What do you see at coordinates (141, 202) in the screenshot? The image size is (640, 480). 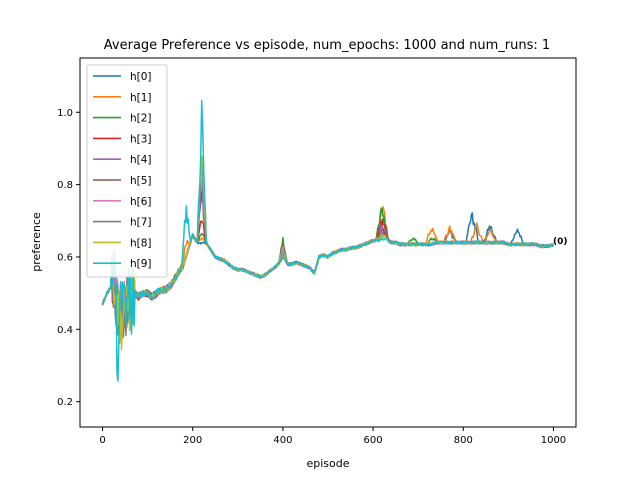 I see `legend-label: h[6]` at bounding box center [141, 202].